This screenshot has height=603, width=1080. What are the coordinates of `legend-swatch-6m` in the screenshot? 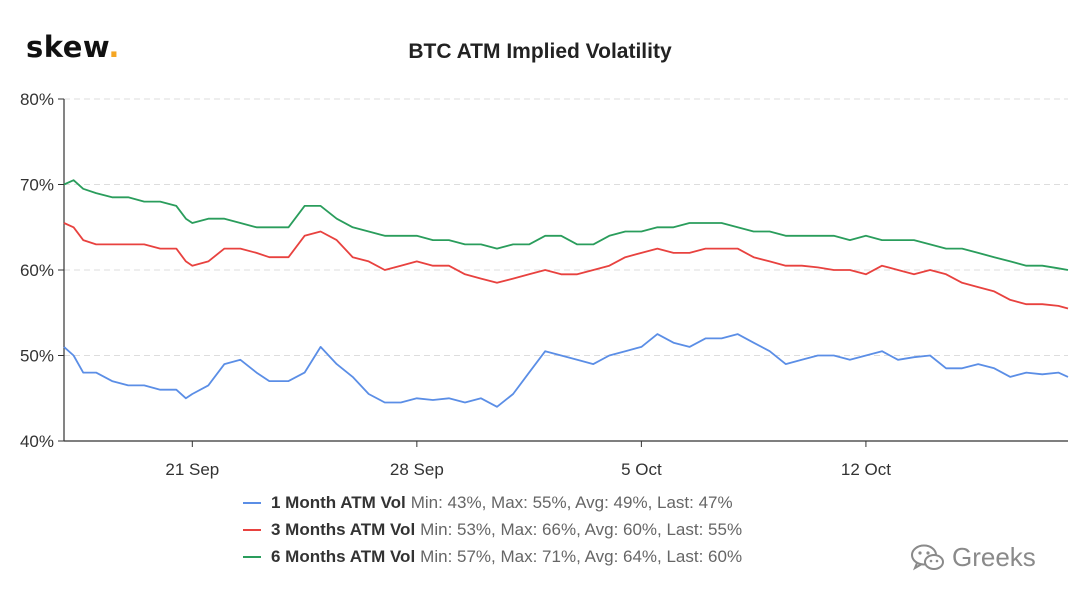 It's located at (252, 556).